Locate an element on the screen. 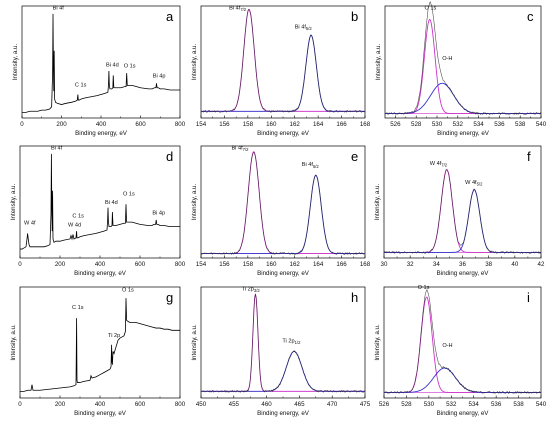  peak-annotation: W 4f5/2 is located at coordinates (474, 183).